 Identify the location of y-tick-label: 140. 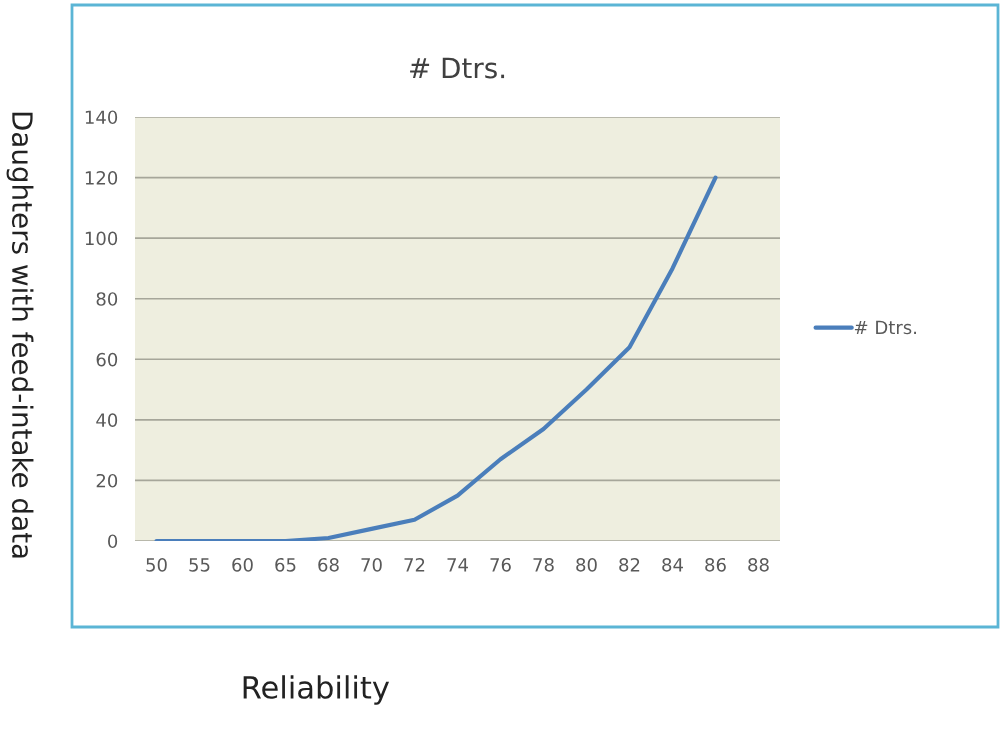
(101, 117).